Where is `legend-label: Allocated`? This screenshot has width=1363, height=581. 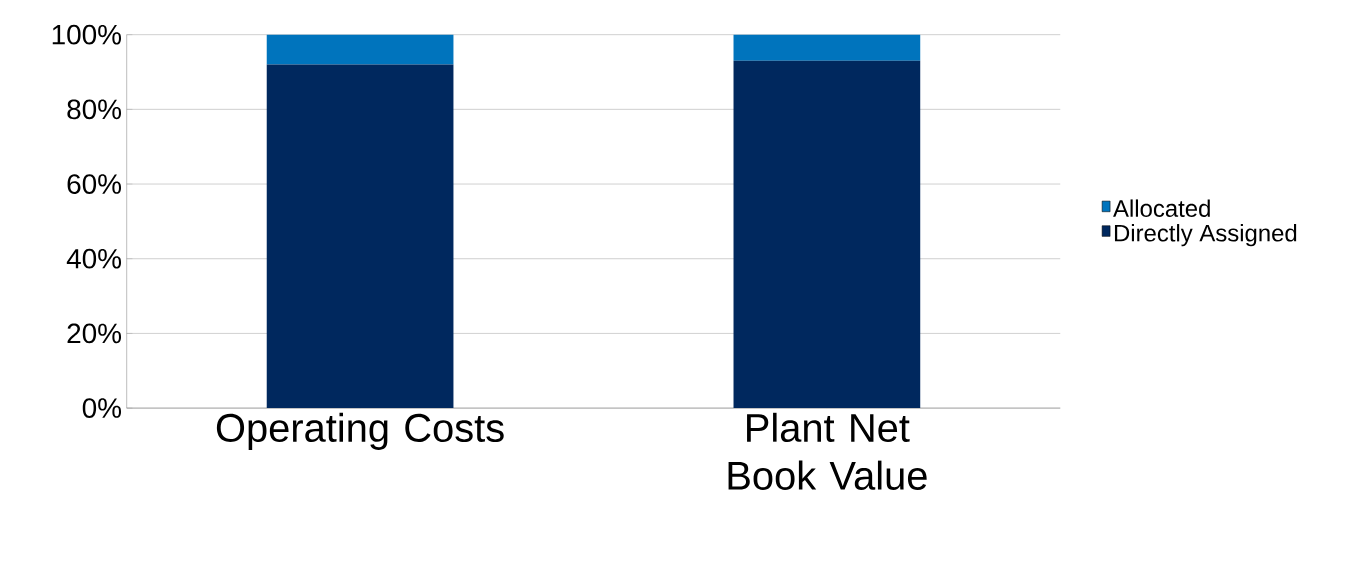
legend-label: Allocated is located at coordinates (1161, 208).